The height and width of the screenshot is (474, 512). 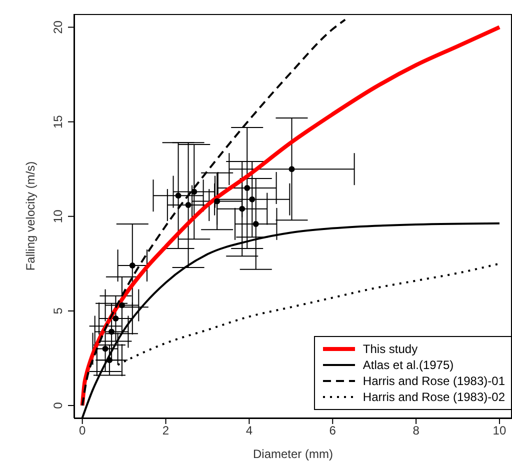 I want to click on y-tick-label: 20, so click(x=58, y=27).